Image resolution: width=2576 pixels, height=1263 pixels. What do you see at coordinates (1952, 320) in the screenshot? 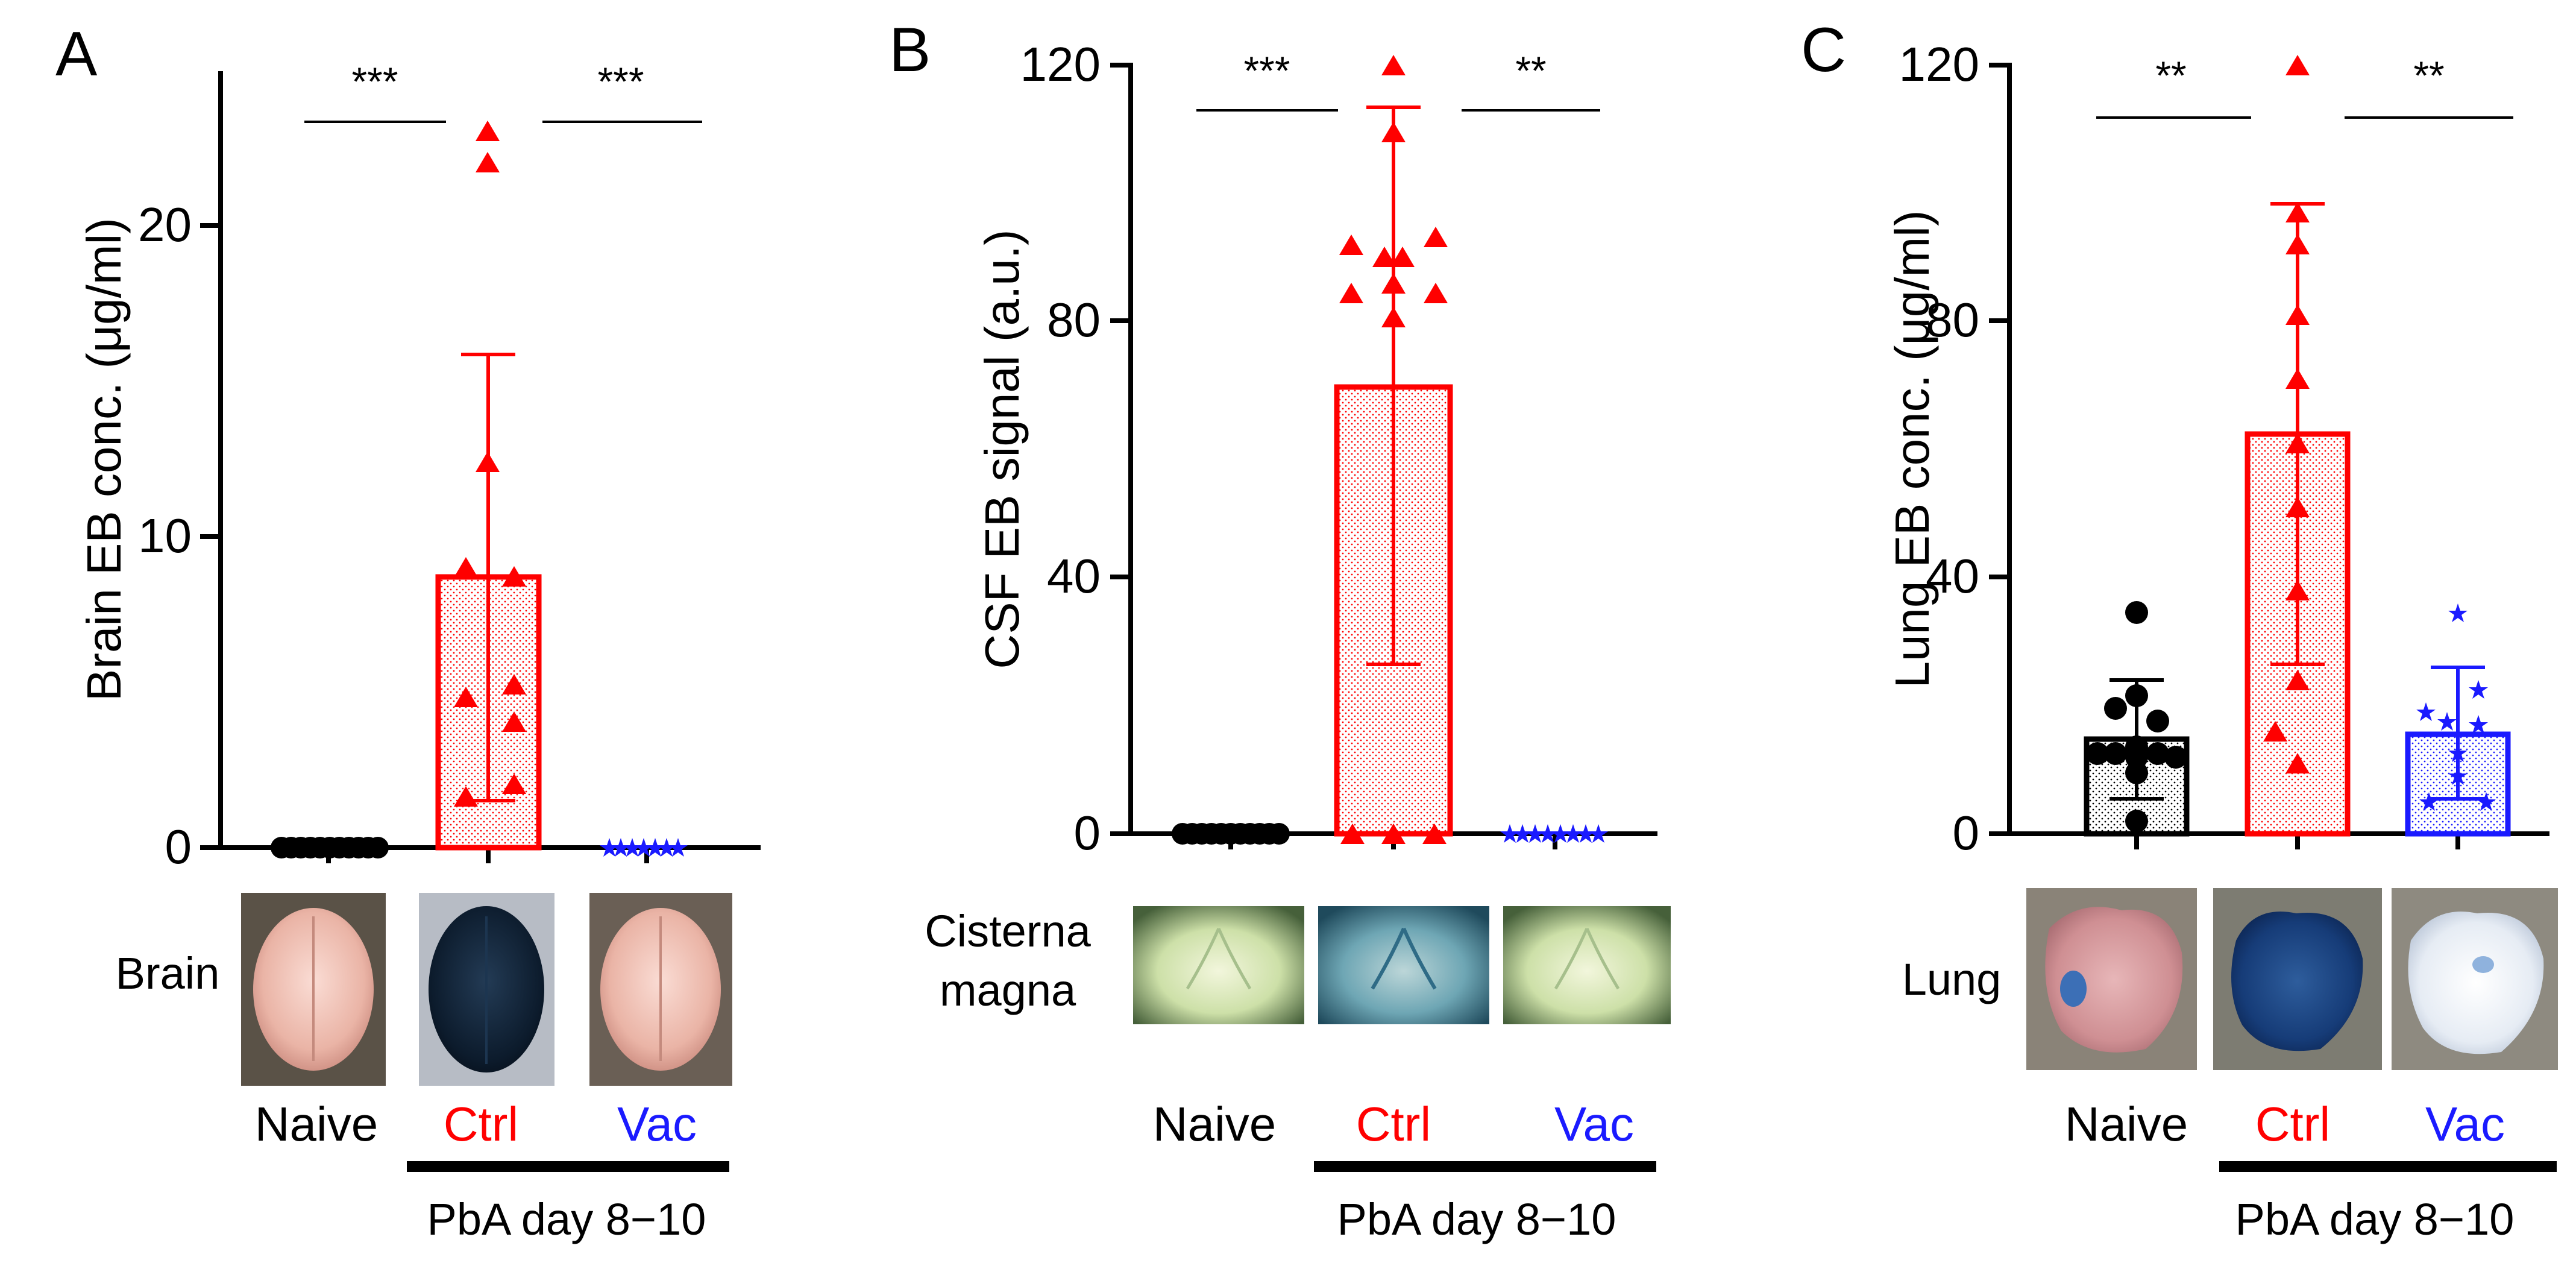
I see `panel-c-ytick-label-80: 80` at bounding box center [1952, 320].